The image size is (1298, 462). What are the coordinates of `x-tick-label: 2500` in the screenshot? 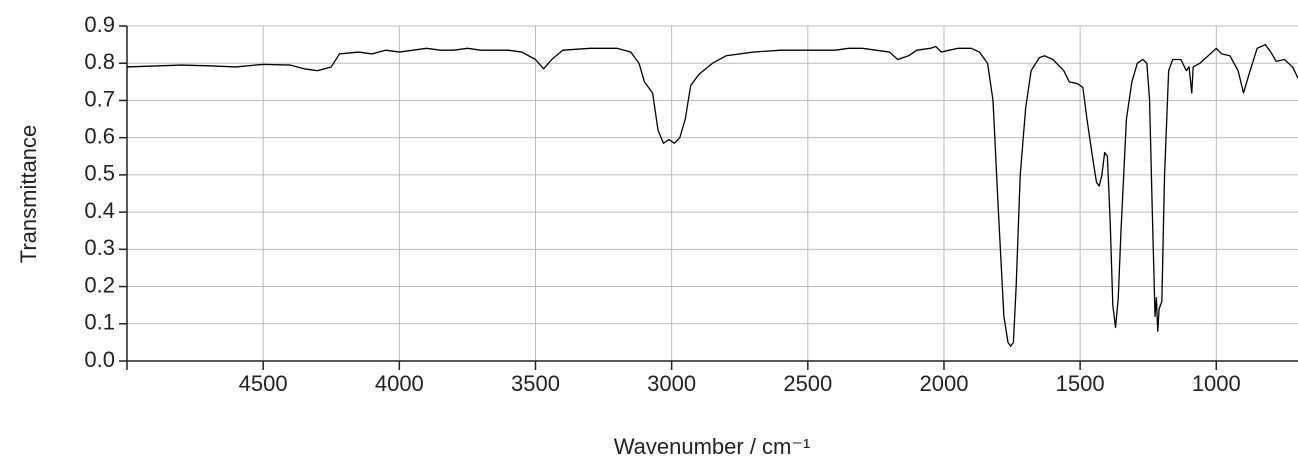 It's located at (807, 383).